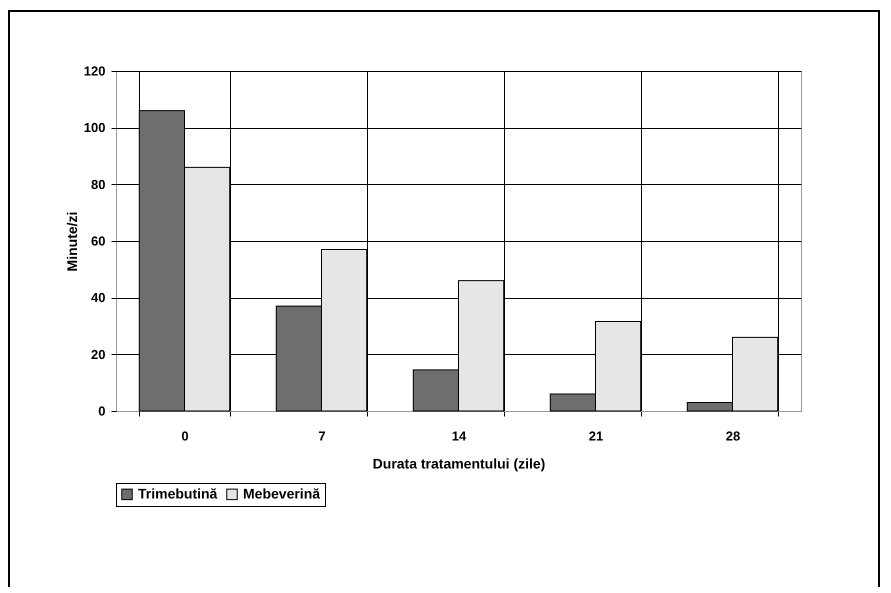 The image size is (891, 593). I want to click on y-tick-label: 100, so click(95, 128).